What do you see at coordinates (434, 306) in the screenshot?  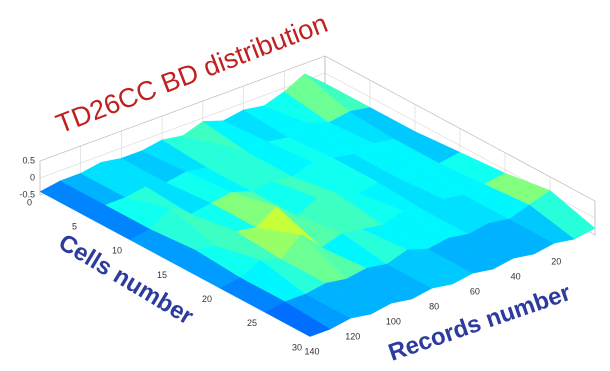 I see `x-tick-label: 80` at bounding box center [434, 306].